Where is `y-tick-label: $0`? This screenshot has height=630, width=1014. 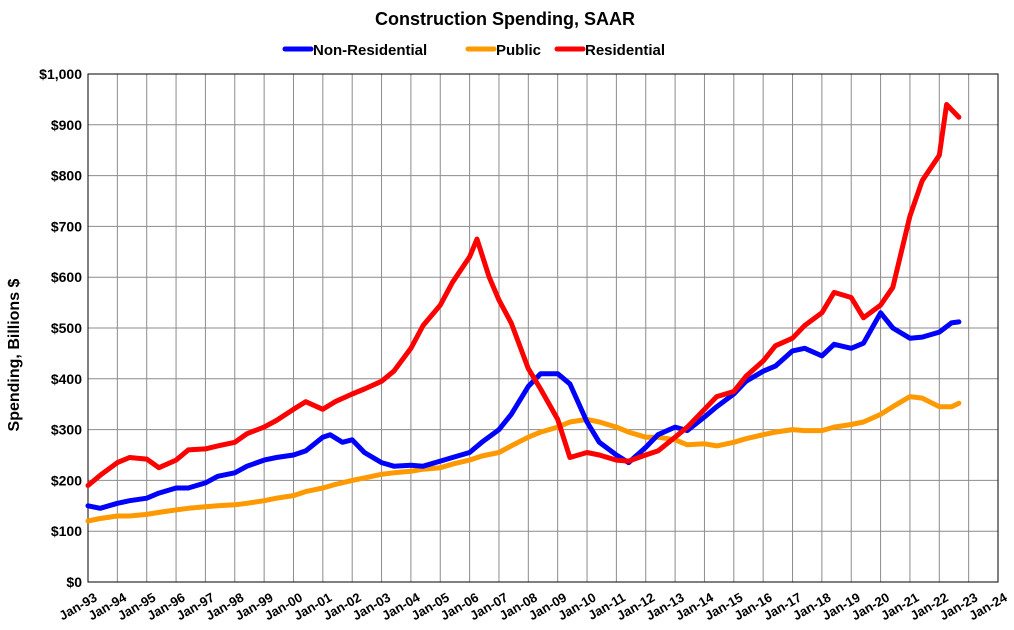
y-tick-label: $0 is located at coordinates (74, 582).